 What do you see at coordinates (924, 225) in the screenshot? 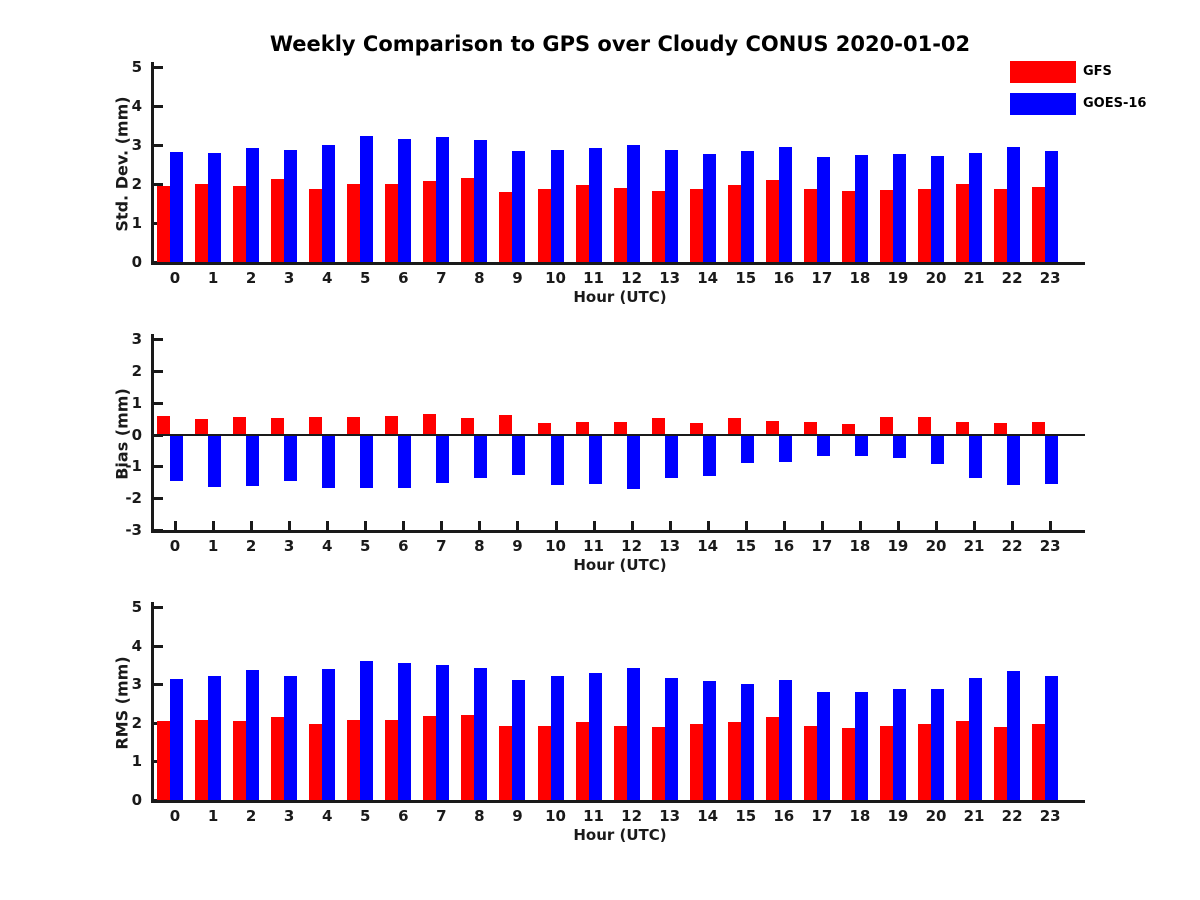
I see `bar-gfs-h20` at bounding box center [924, 225].